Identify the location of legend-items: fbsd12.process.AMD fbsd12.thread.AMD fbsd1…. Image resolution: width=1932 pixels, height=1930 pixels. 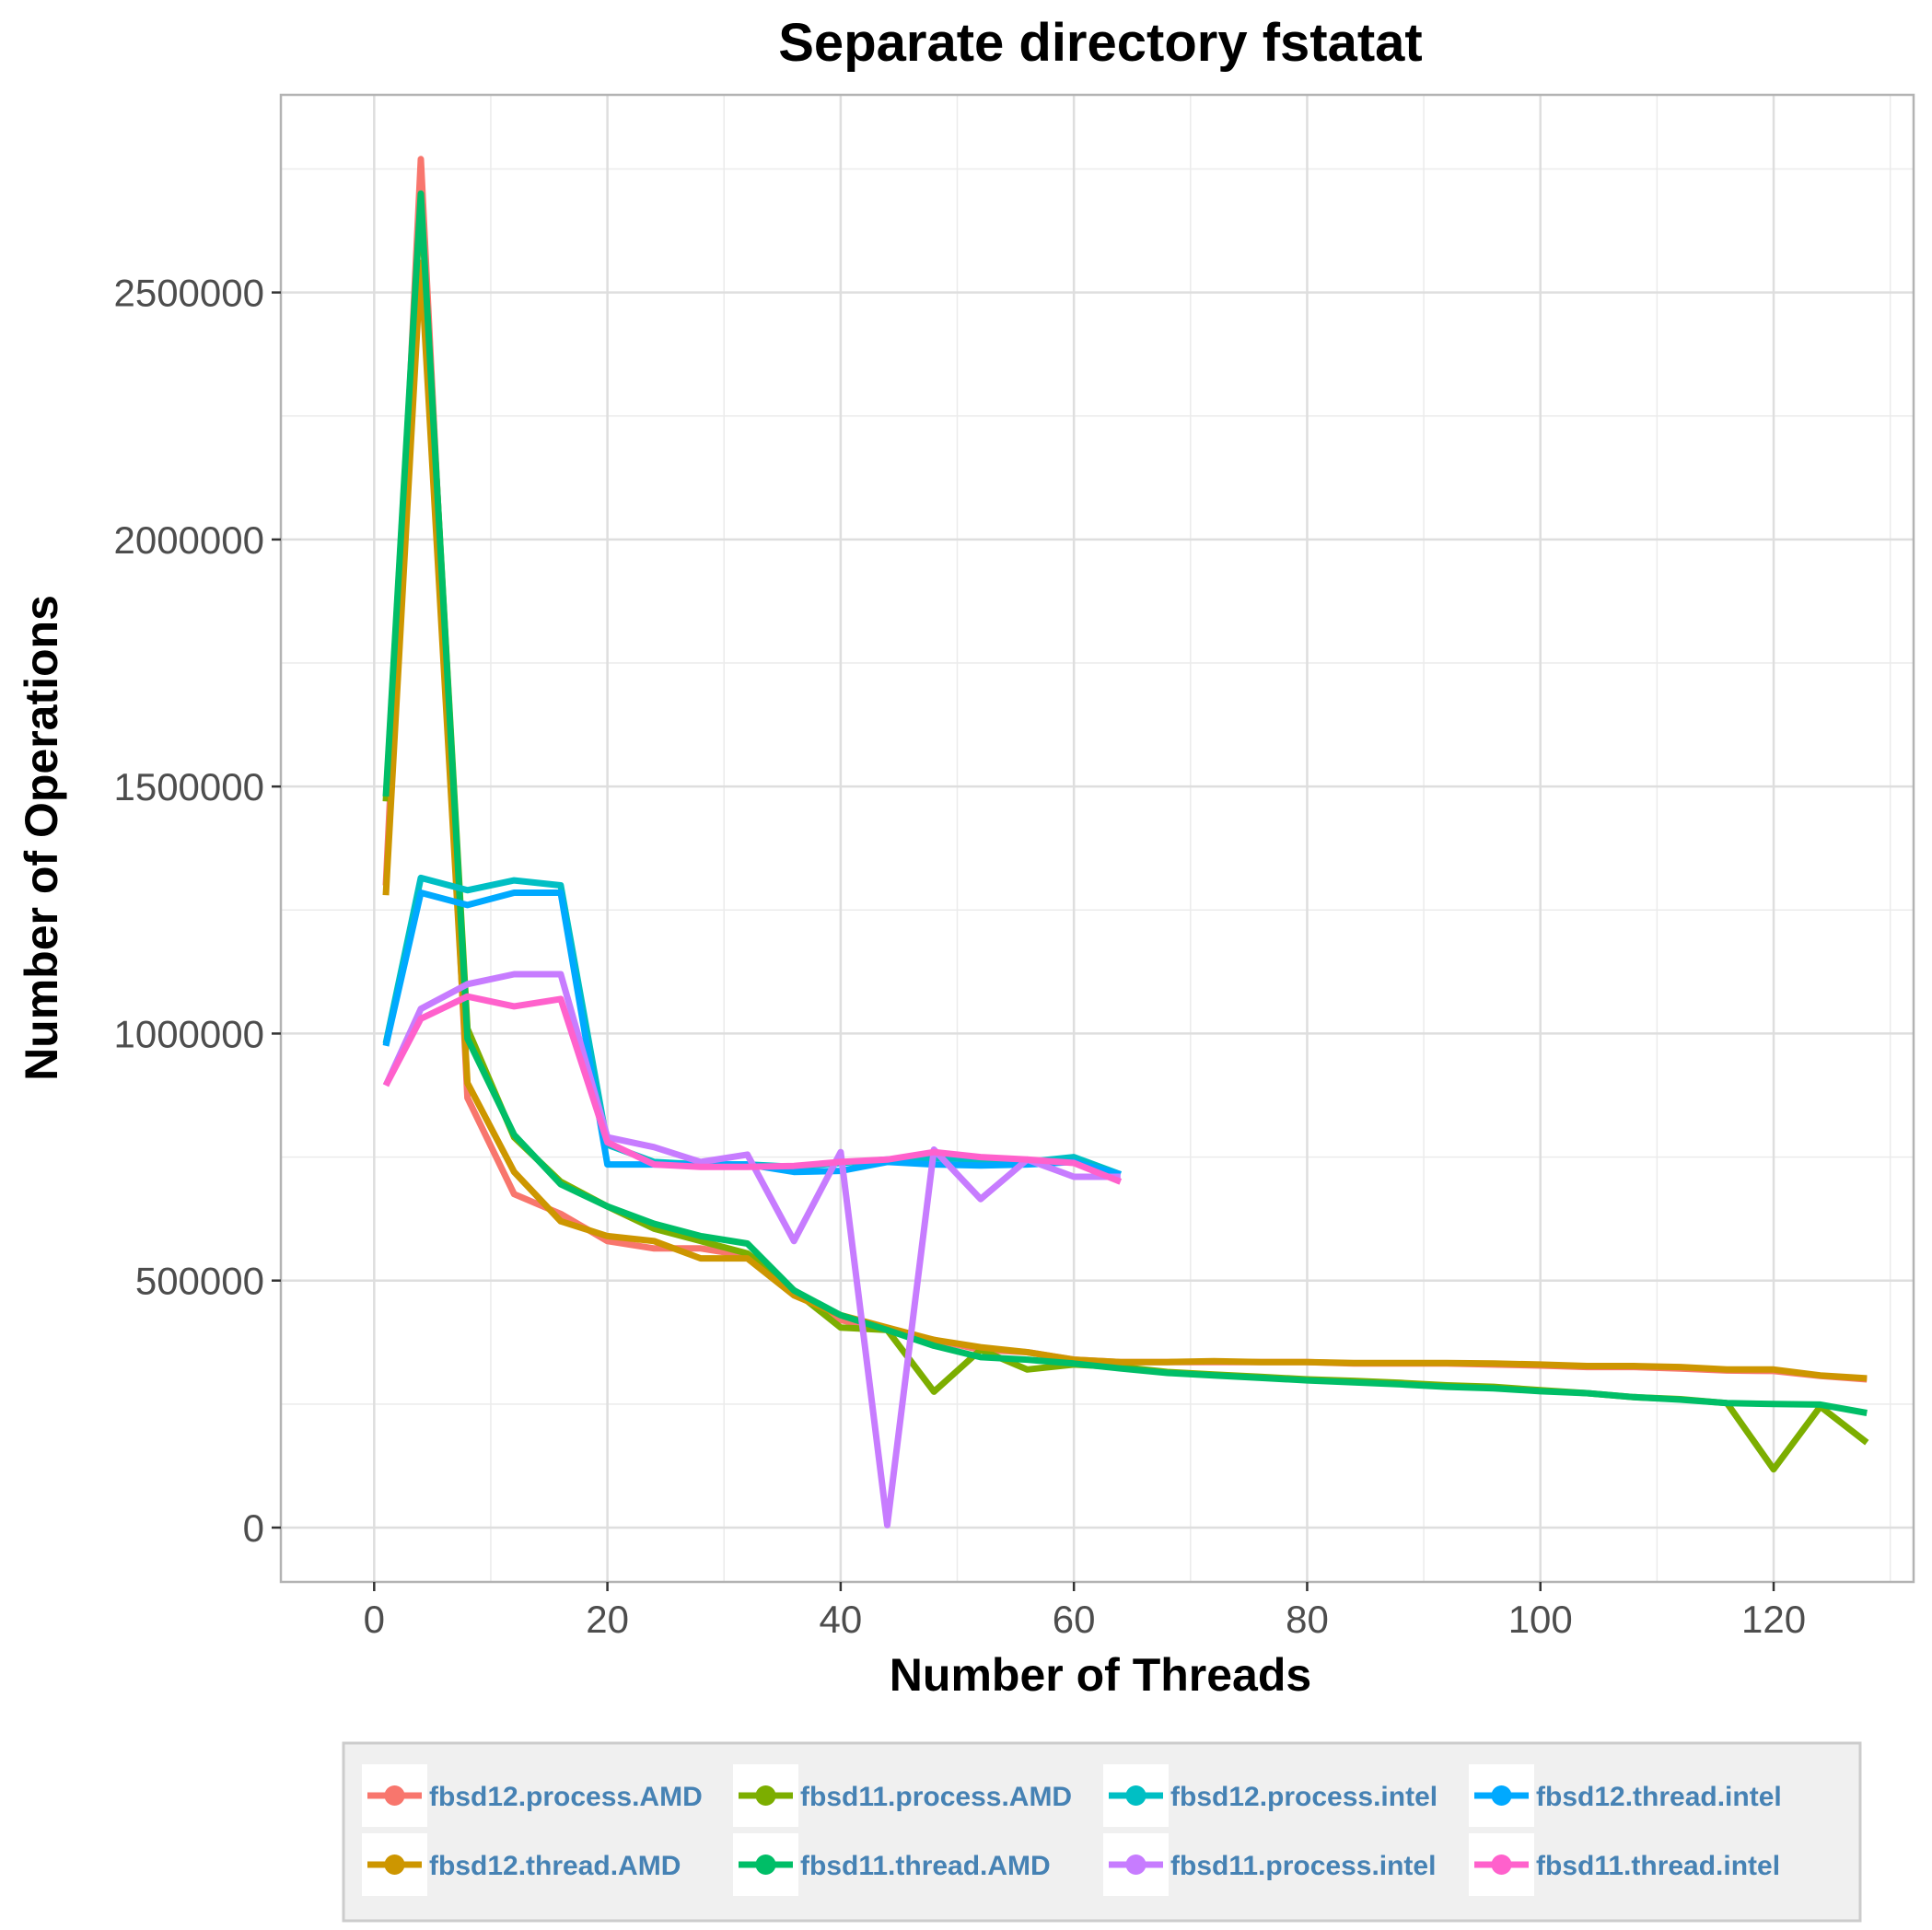
(1072, 1830).